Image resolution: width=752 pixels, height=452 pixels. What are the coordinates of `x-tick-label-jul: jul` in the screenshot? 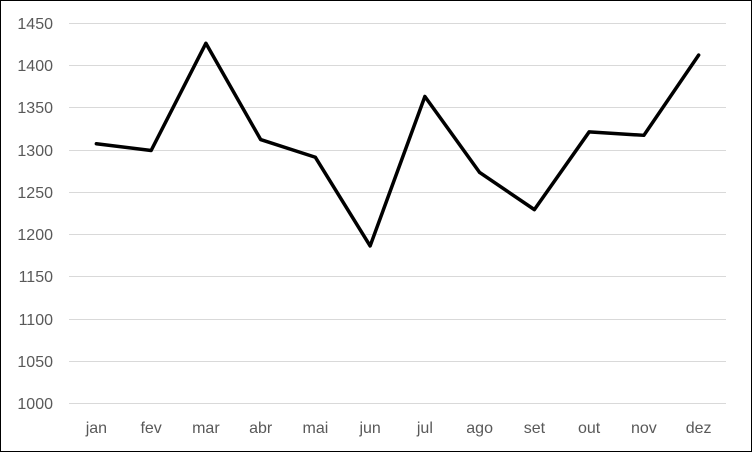 It's located at (424, 428).